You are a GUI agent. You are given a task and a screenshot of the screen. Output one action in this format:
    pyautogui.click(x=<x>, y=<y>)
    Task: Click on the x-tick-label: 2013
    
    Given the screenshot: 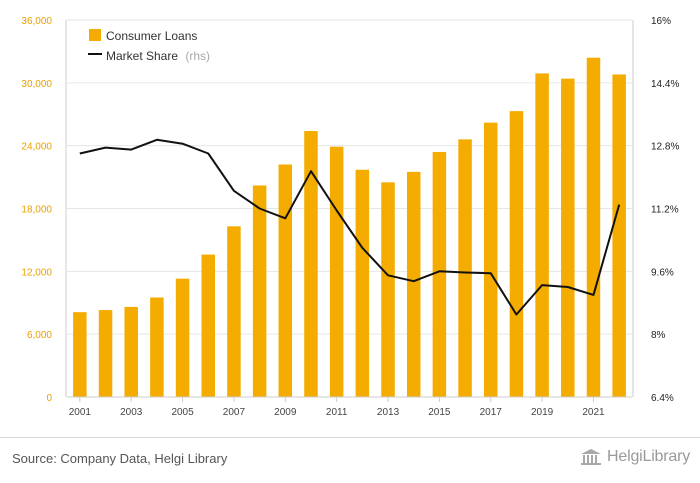 What is the action you would take?
    pyautogui.click(x=388, y=412)
    